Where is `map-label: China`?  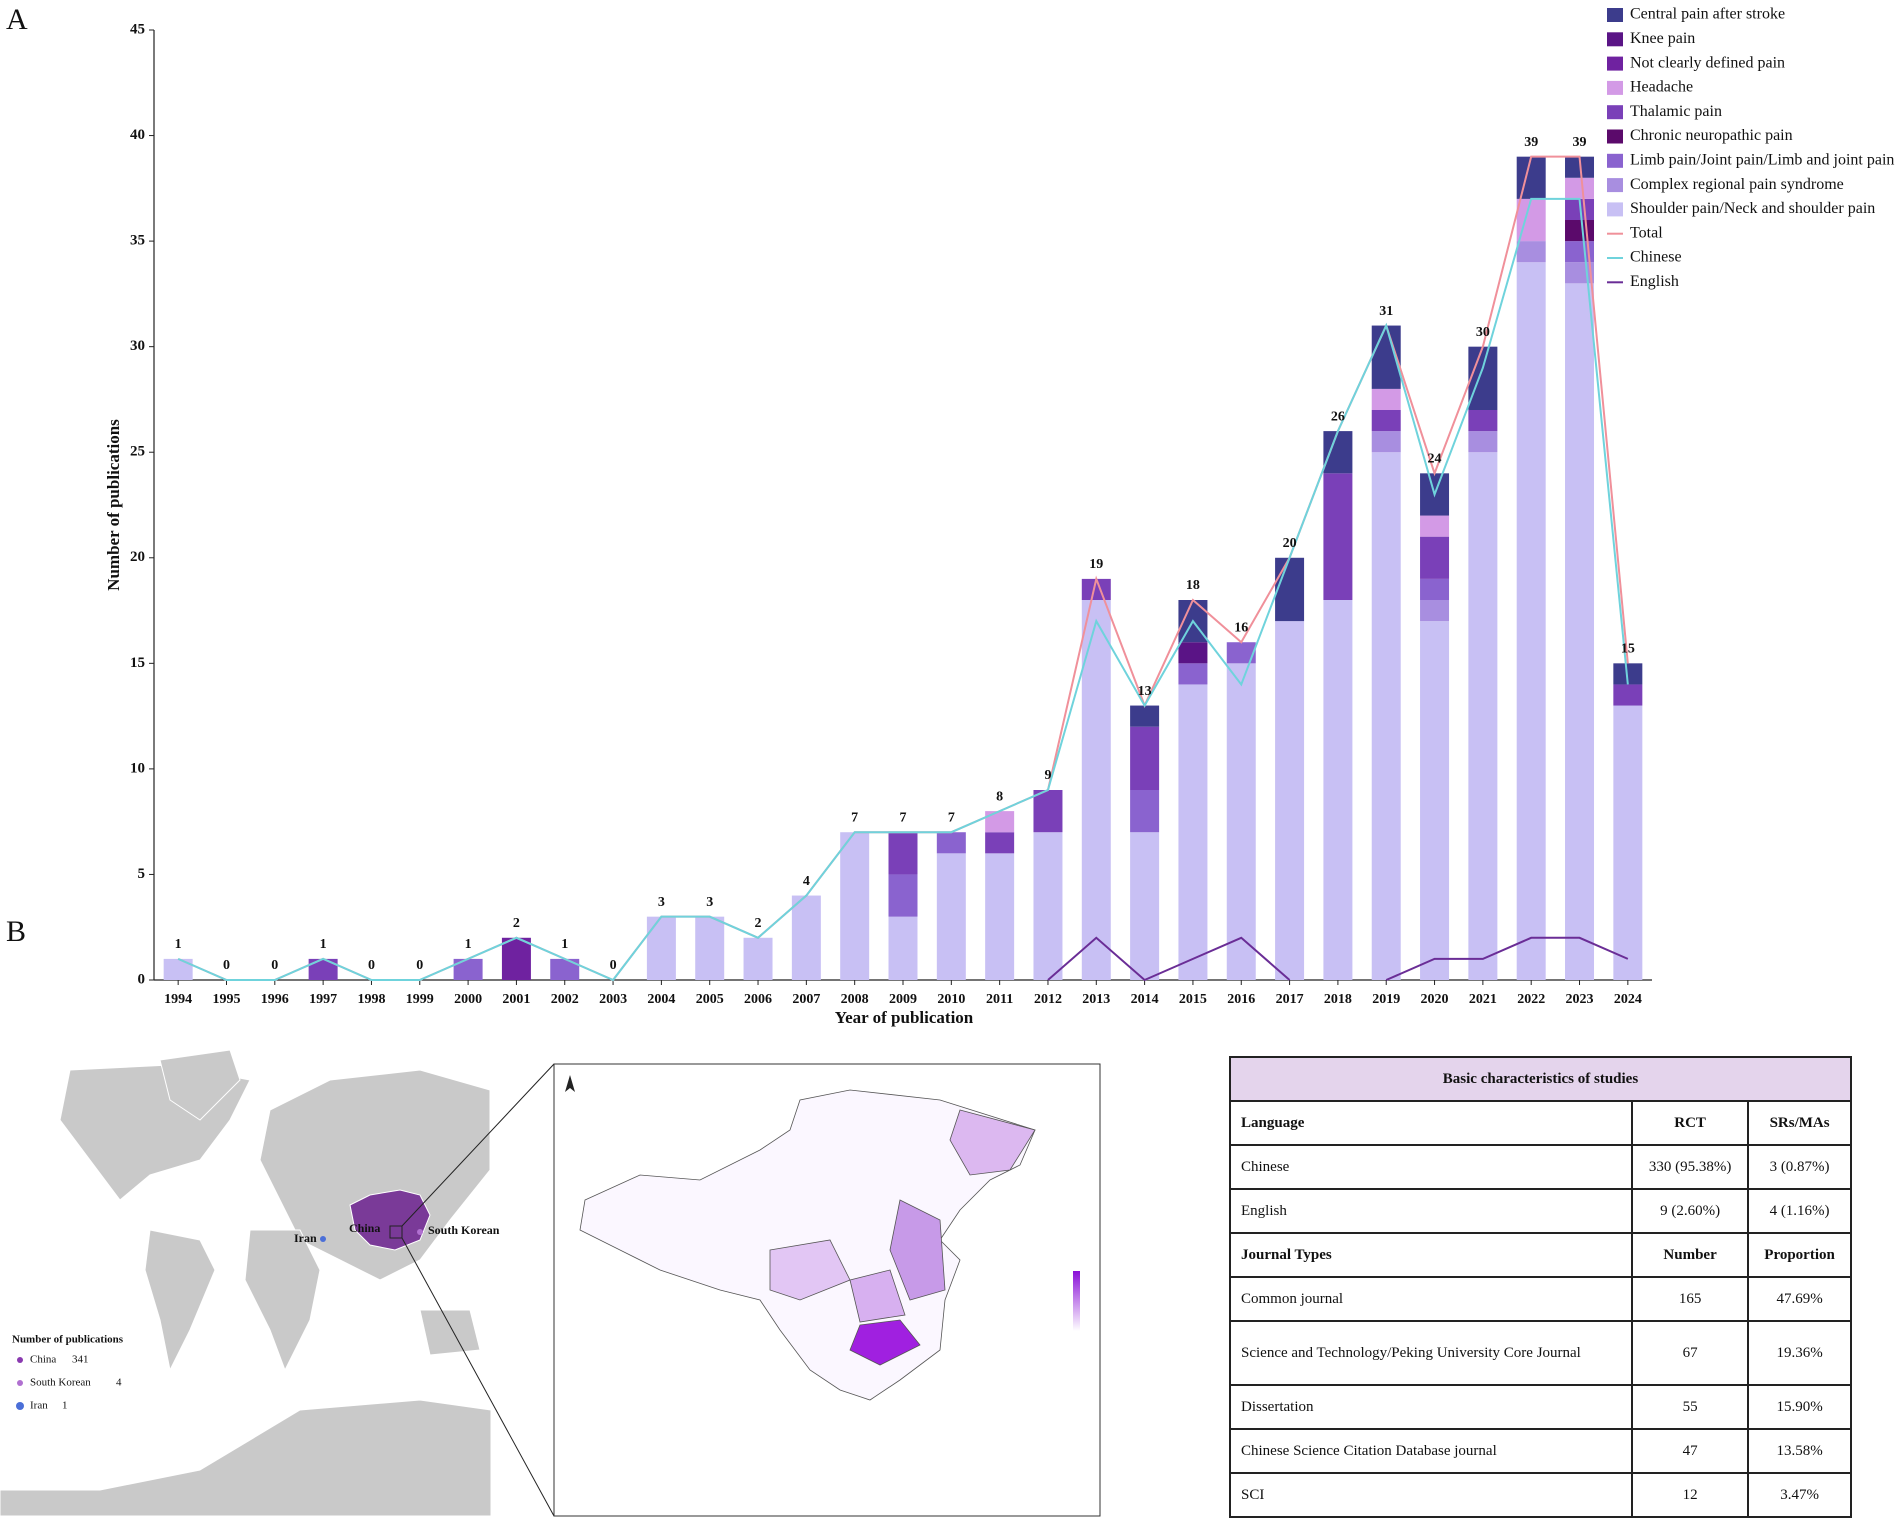 map-label: China is located at coordinates (364, 1228).